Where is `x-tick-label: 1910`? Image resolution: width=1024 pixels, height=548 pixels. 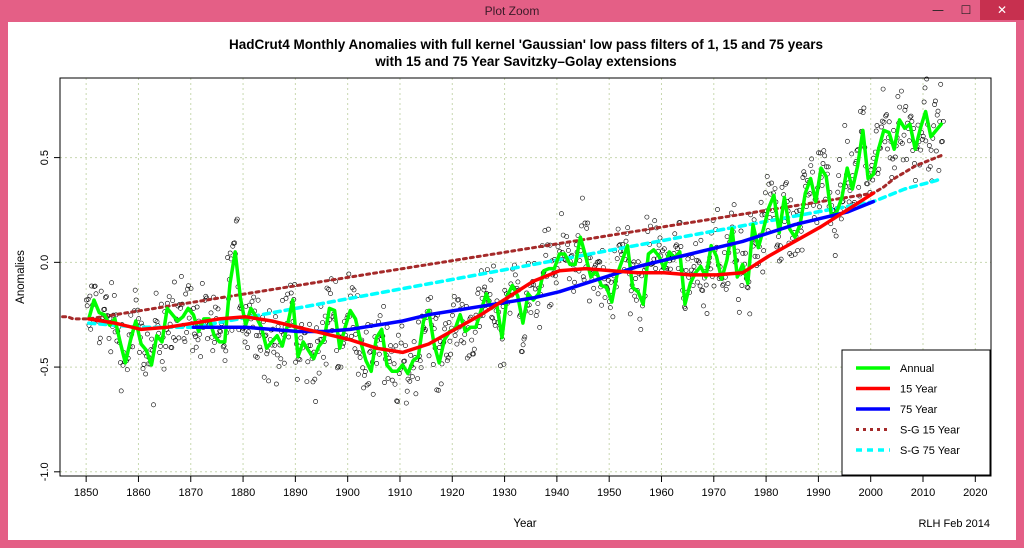 x-tick-label: 1910 is located at coordinates (400, 493).